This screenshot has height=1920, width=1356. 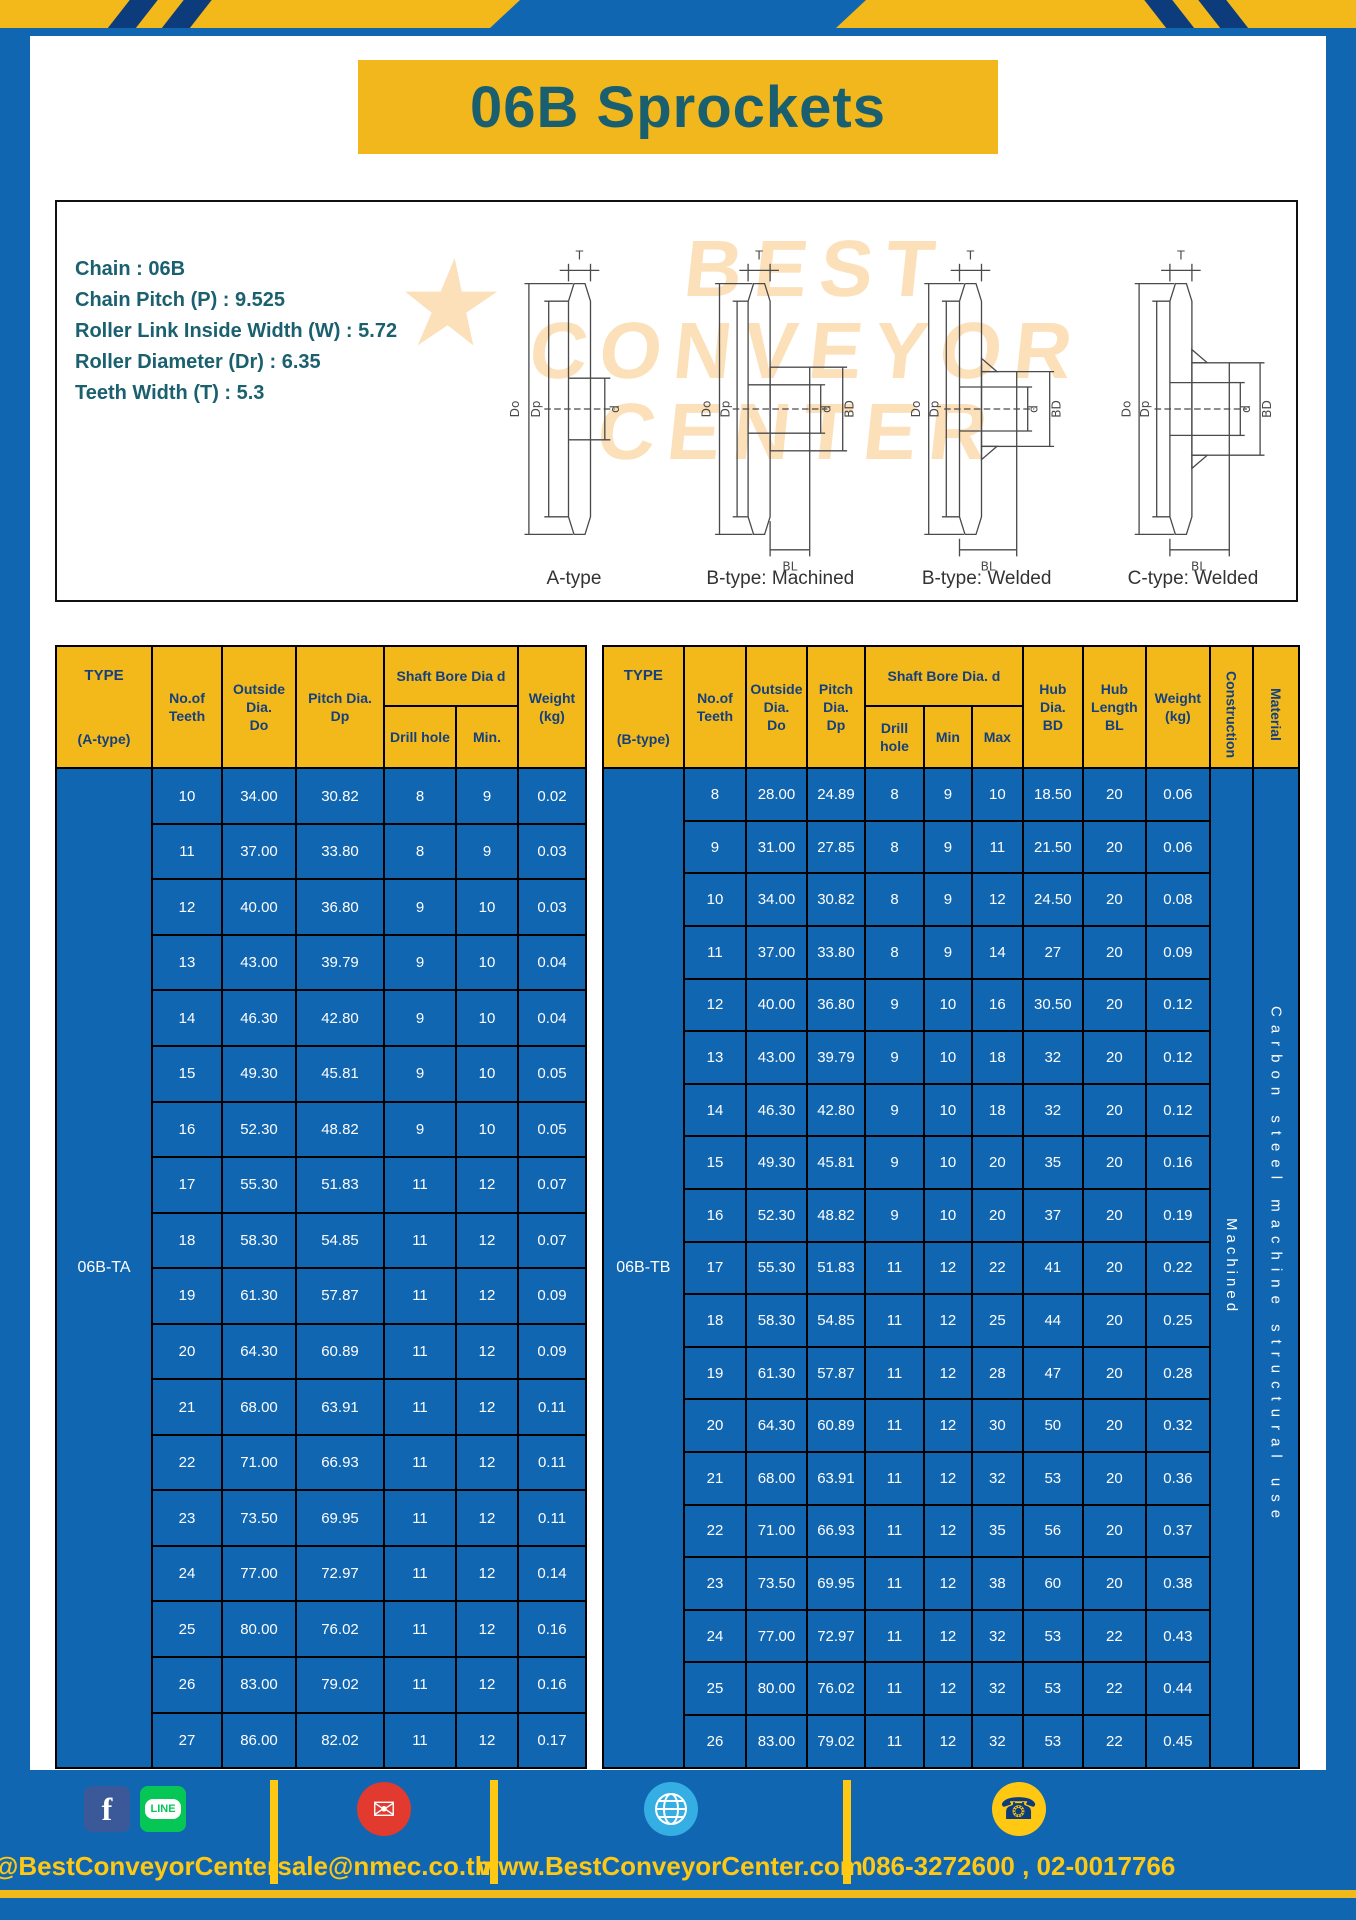 What do you see at coordinates (1053, 1268) in the screenshot?
I see `data-cell: 41` at bounding box center [1053, 1268].